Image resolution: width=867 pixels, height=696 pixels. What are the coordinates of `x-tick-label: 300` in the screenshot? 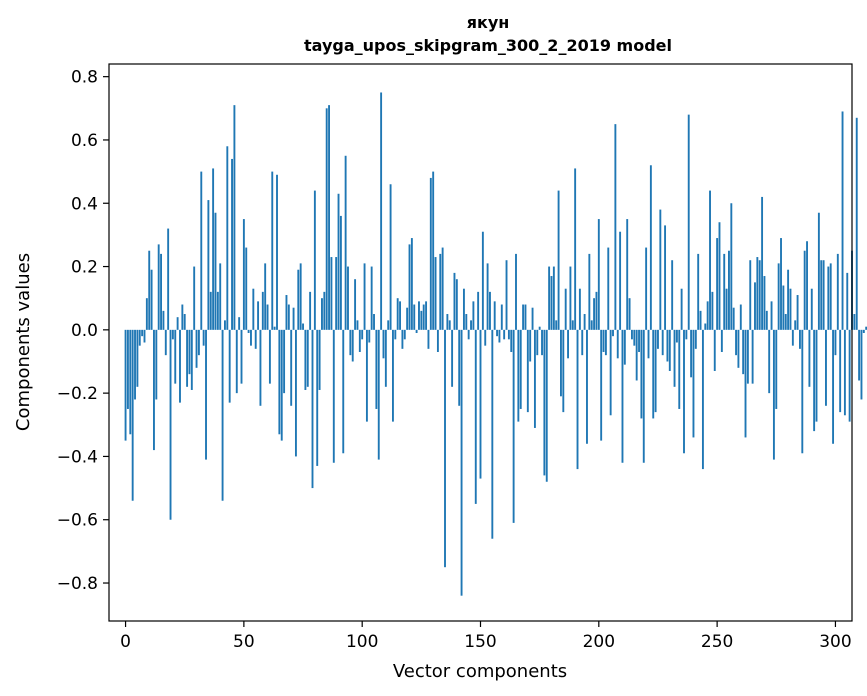 It's located at (835, 642).